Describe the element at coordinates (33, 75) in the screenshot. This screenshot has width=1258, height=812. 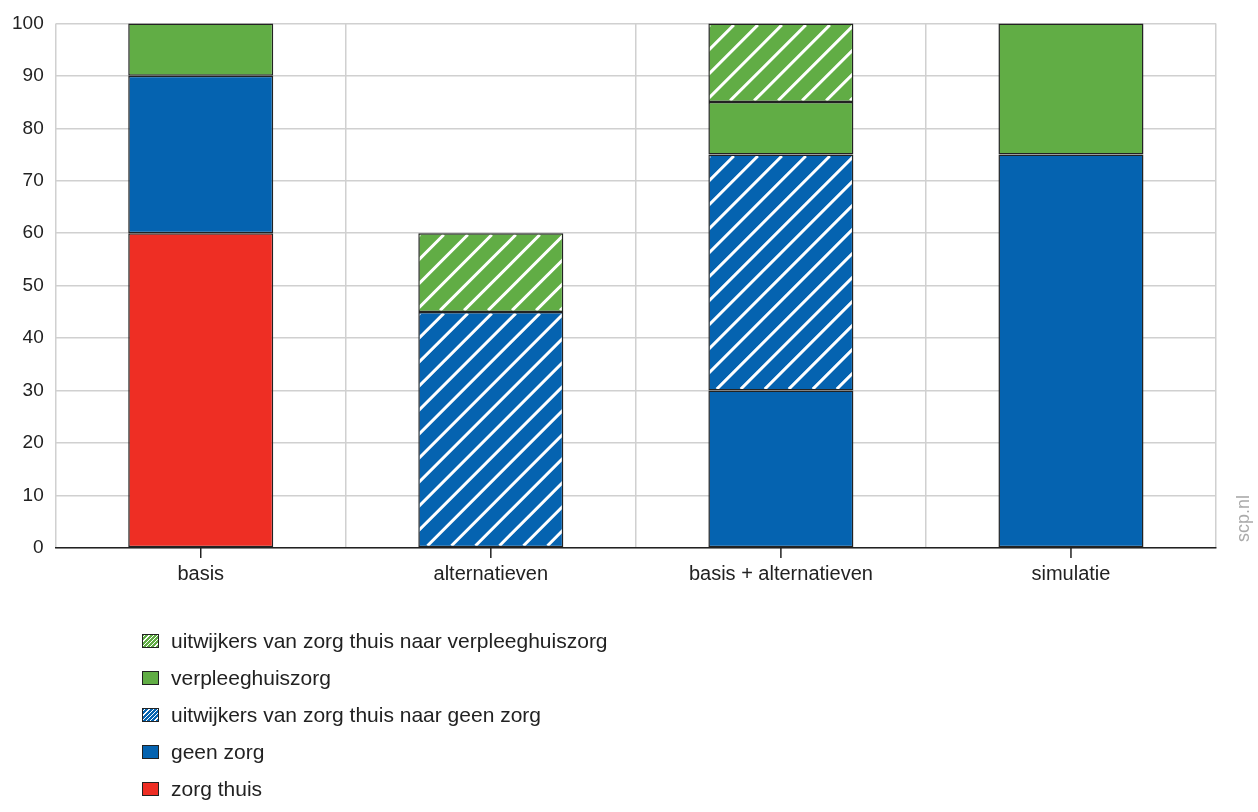
I see `y-tick-label: 90` at that location.